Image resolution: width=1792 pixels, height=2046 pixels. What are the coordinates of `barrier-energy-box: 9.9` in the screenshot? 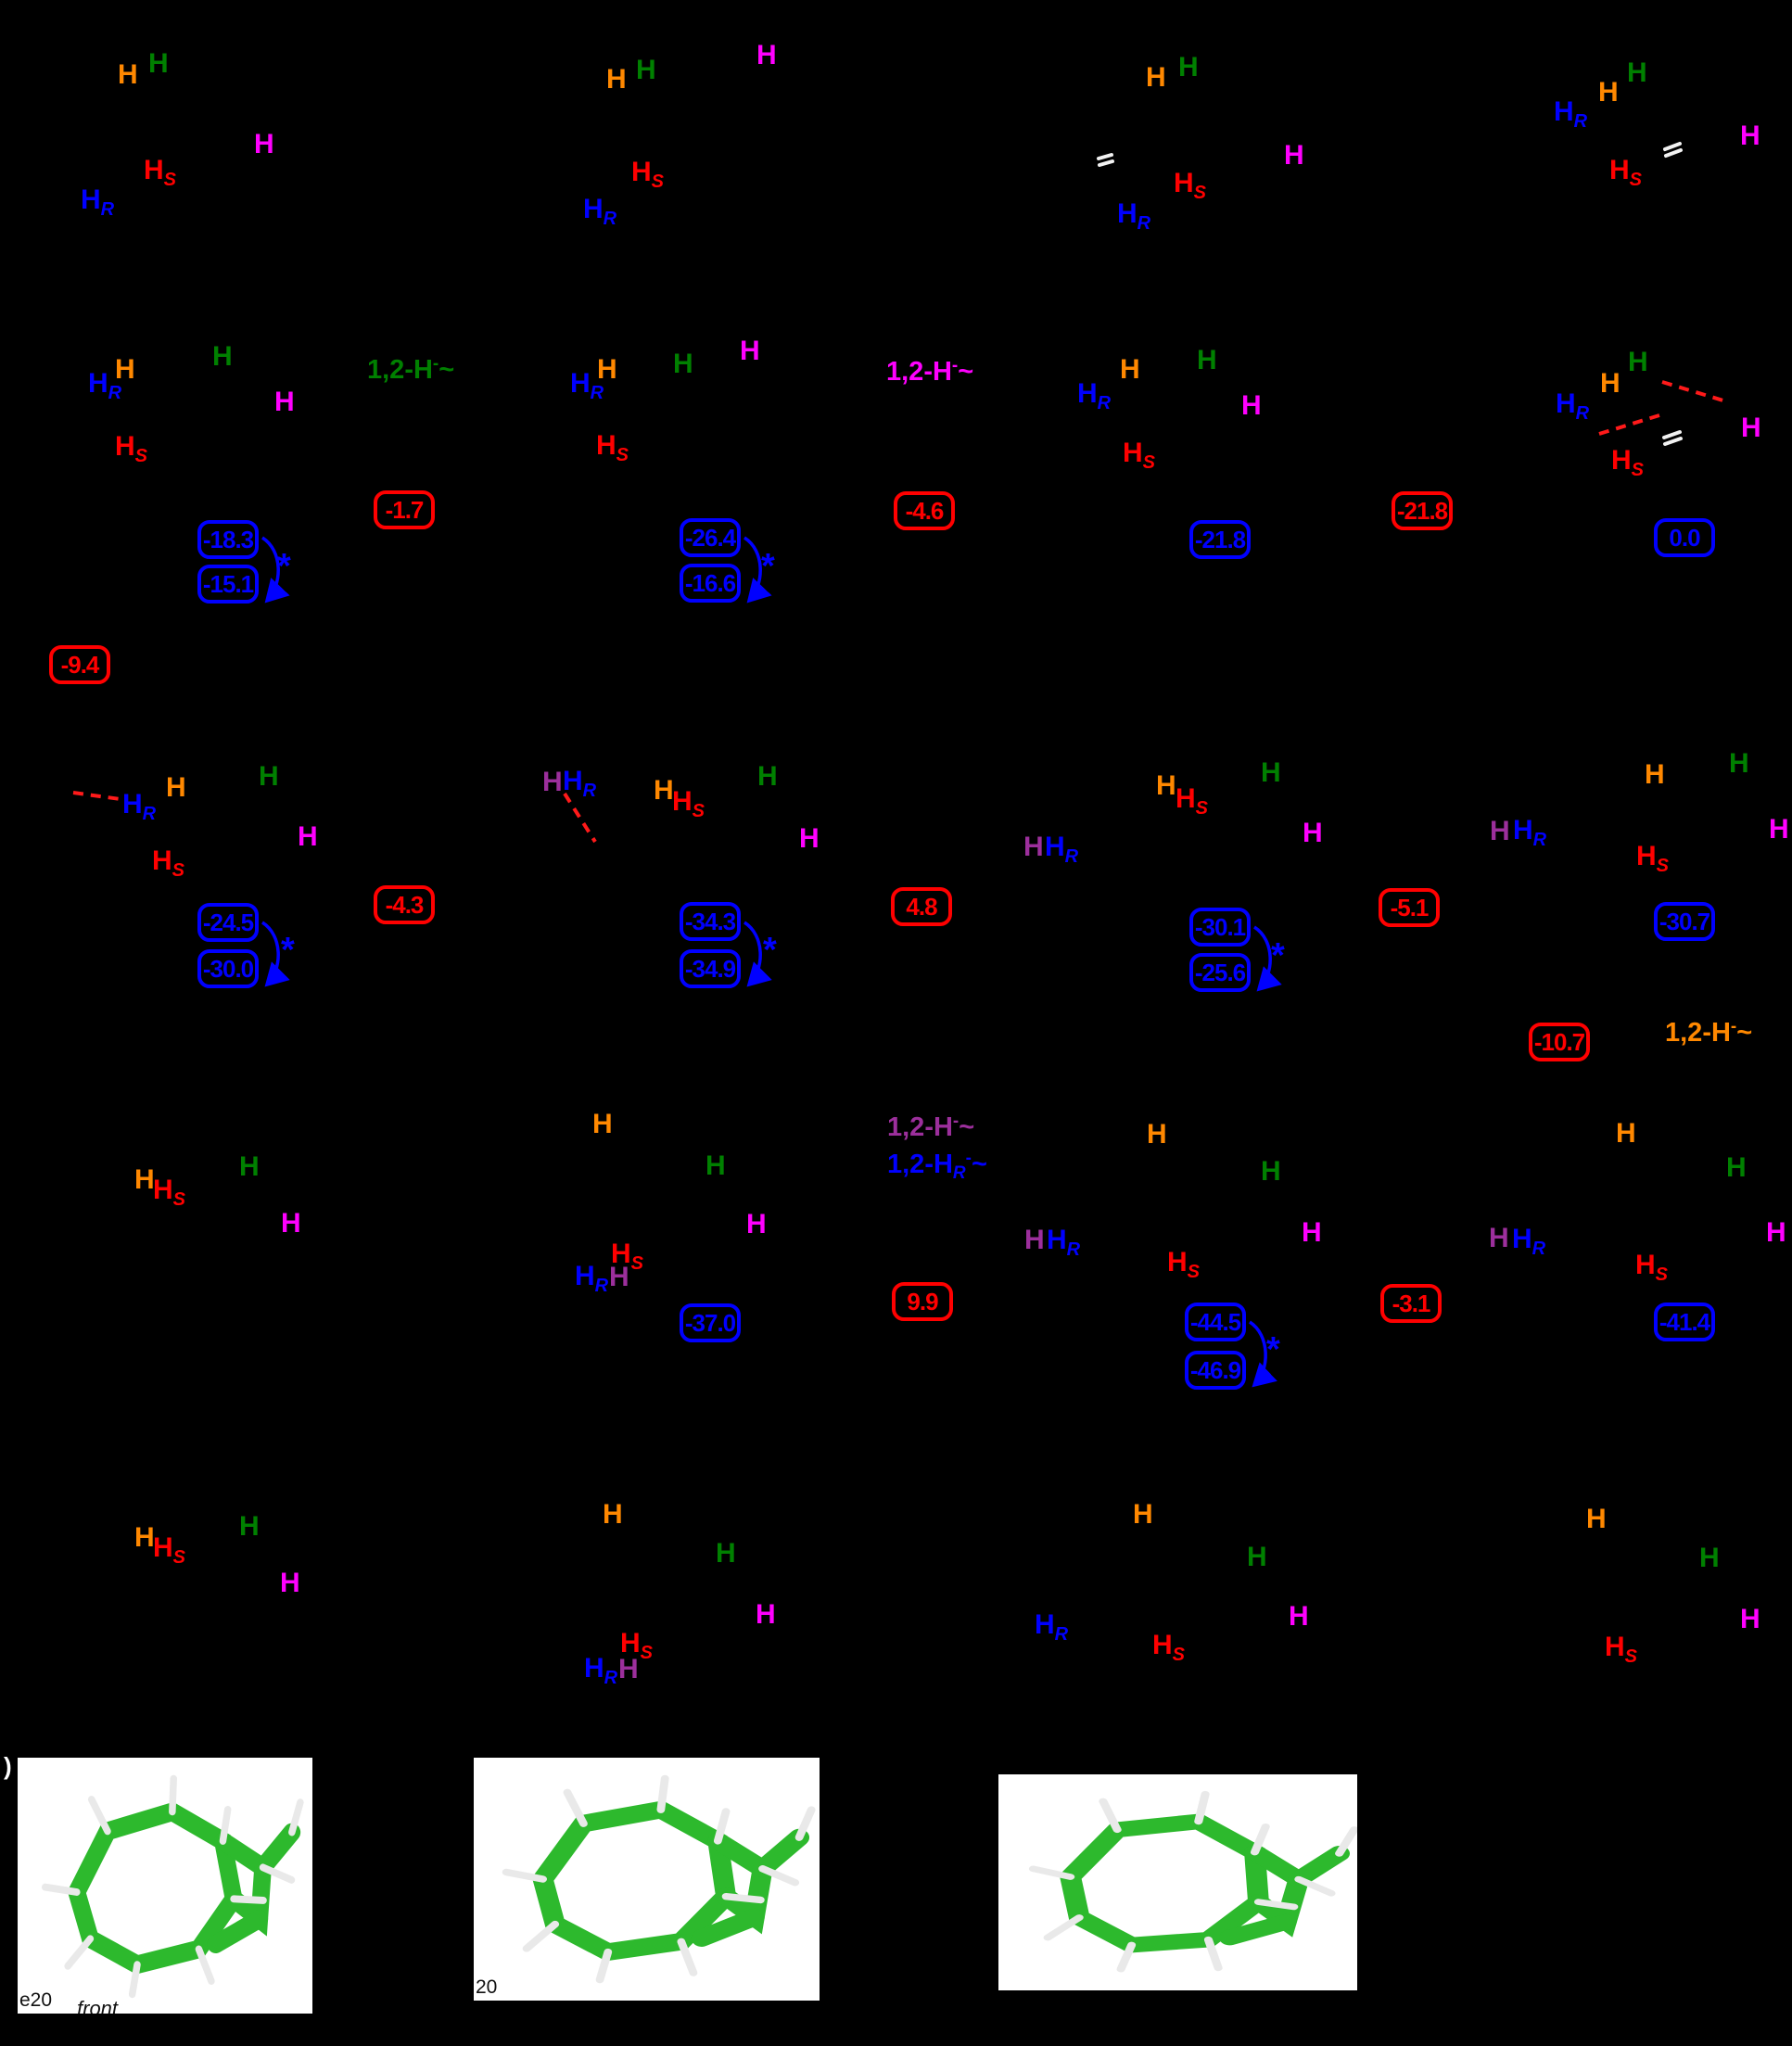 It's located at (923, 1301).